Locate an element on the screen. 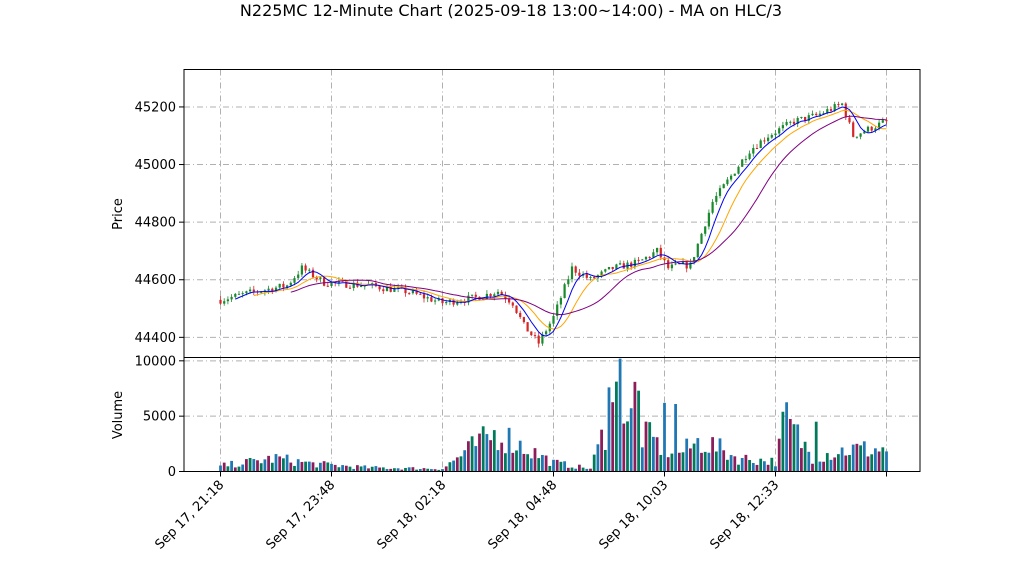 The image size is (1022, 575). y-tick-label: 44600 is located at coordinates (155, 280).